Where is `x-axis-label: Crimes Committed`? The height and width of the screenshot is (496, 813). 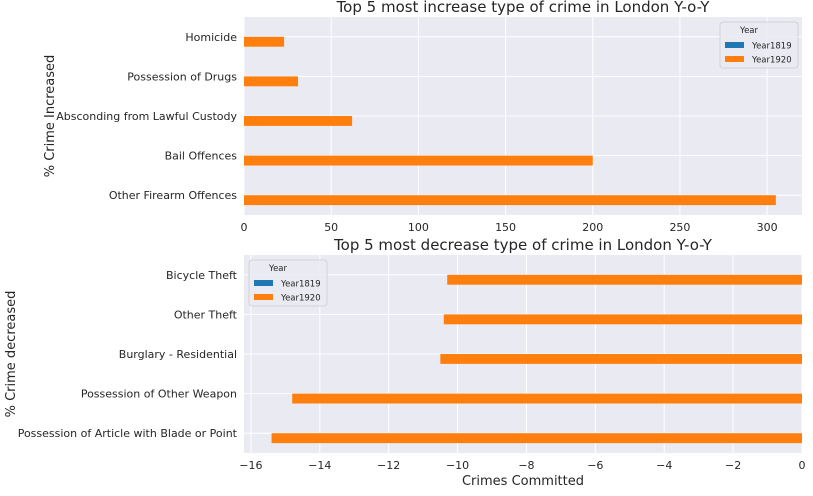
x-axis-label: Crimes Committed is located at coordinates (523, 481).